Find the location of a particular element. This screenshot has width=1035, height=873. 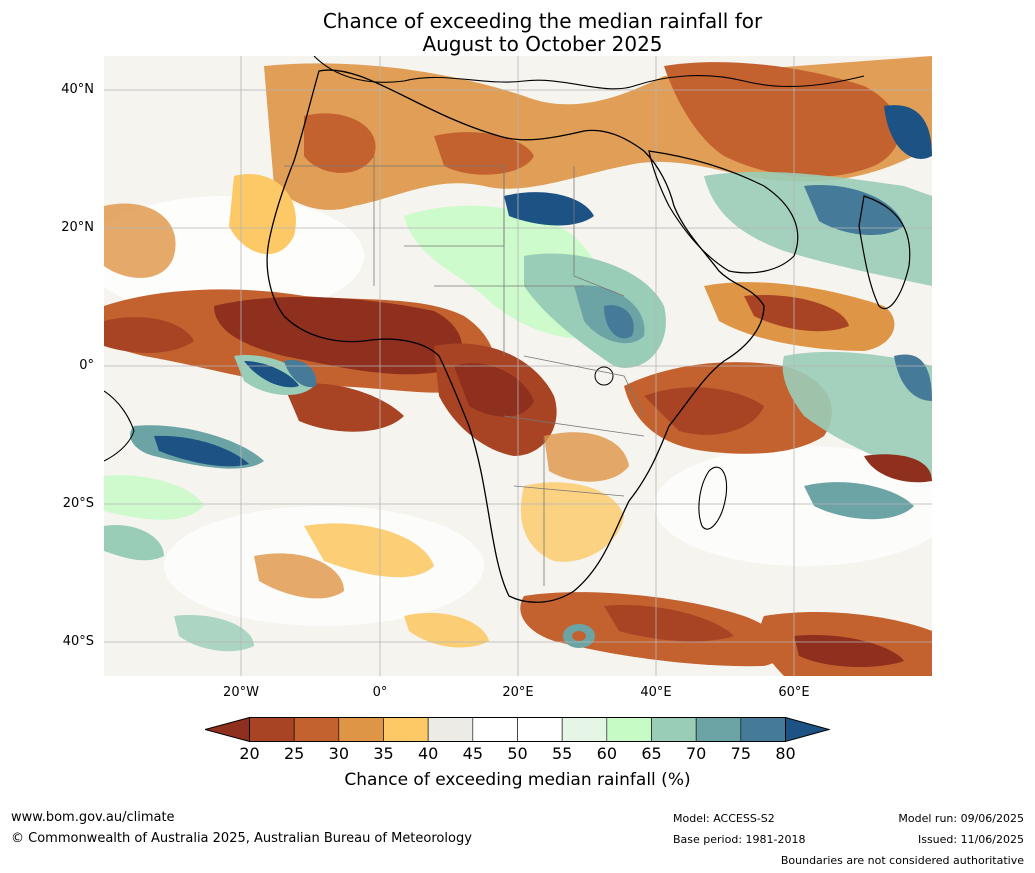

lon-label-60e: 60°E is located at coordinates (794, 692).